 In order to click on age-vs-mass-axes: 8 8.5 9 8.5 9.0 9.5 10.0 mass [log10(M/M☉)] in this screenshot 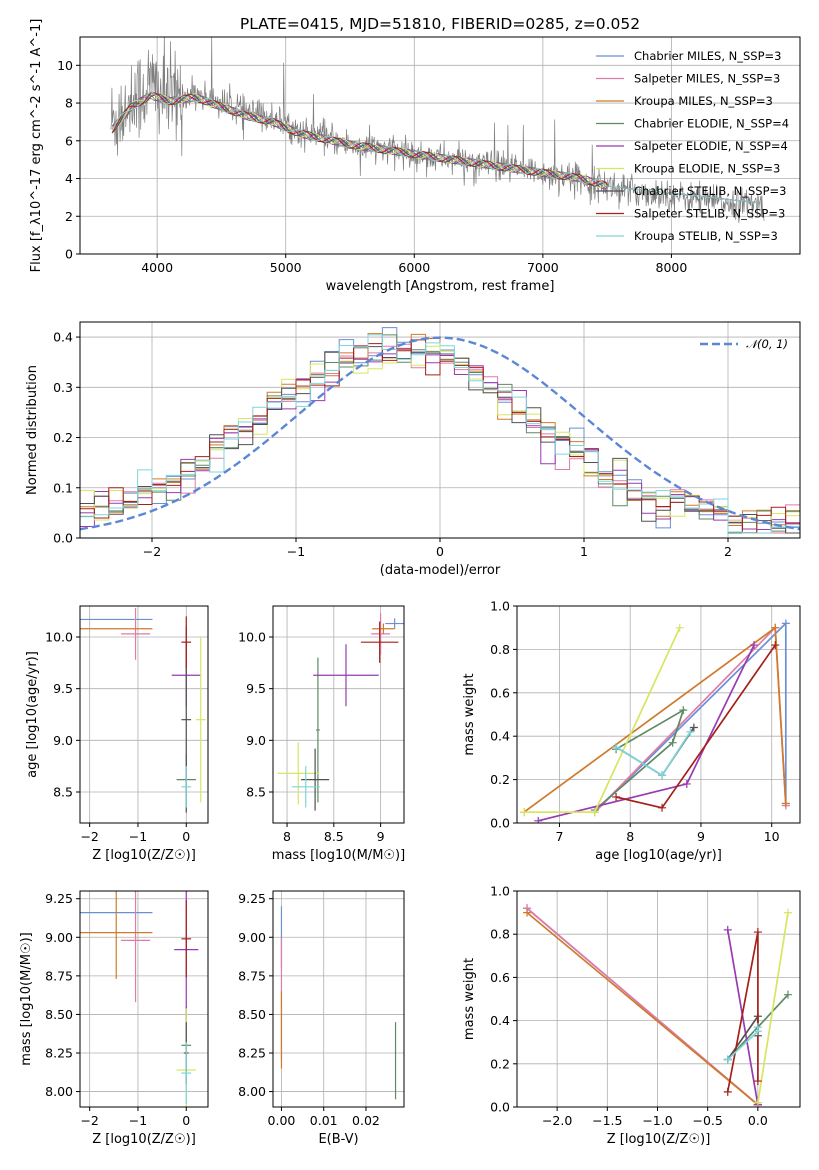, I will do `click(321, 734)`.